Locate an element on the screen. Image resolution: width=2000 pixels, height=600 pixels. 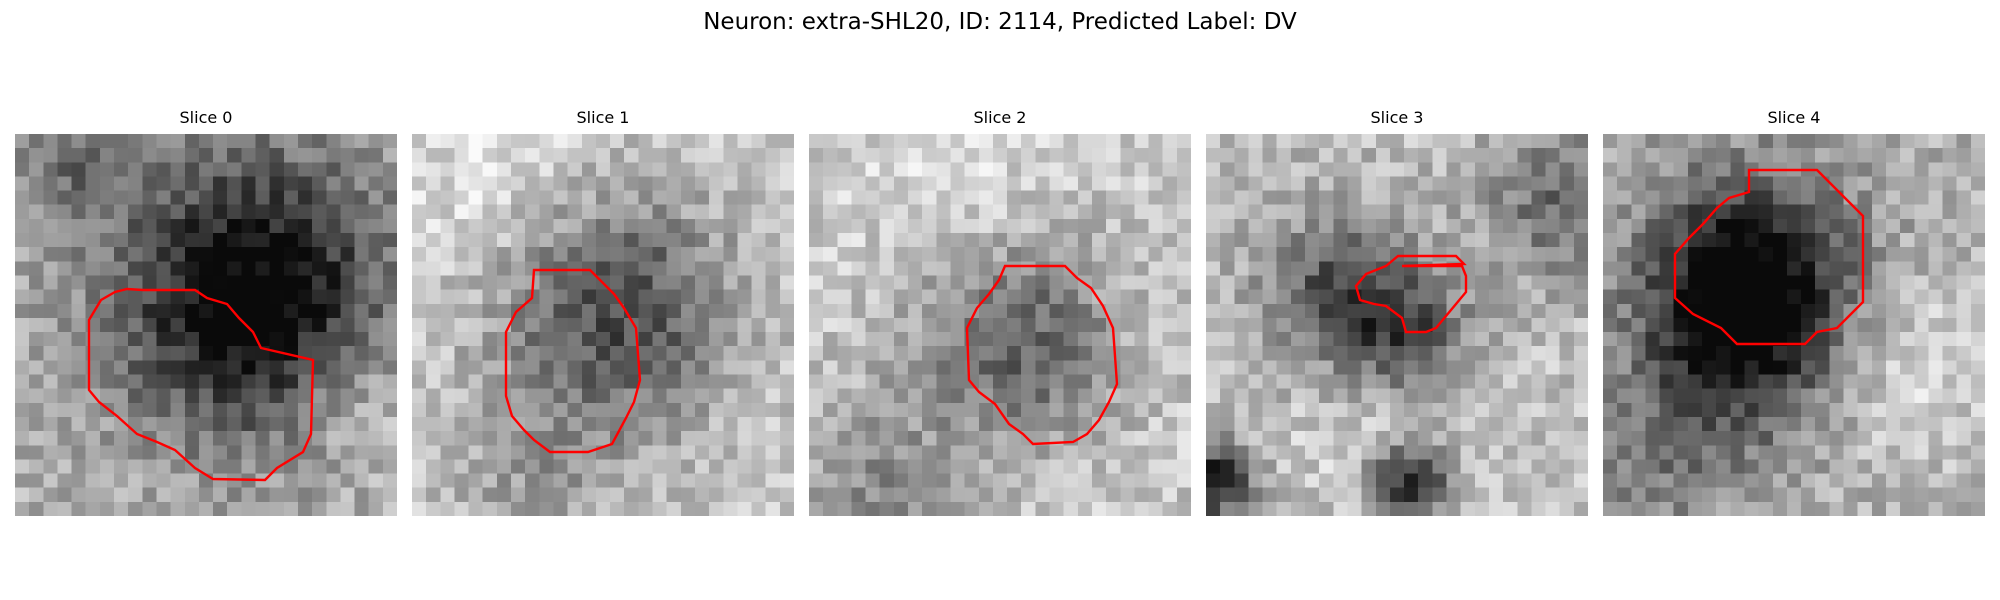
slice-title: Slice 0 is located at coordinates (206, 117).